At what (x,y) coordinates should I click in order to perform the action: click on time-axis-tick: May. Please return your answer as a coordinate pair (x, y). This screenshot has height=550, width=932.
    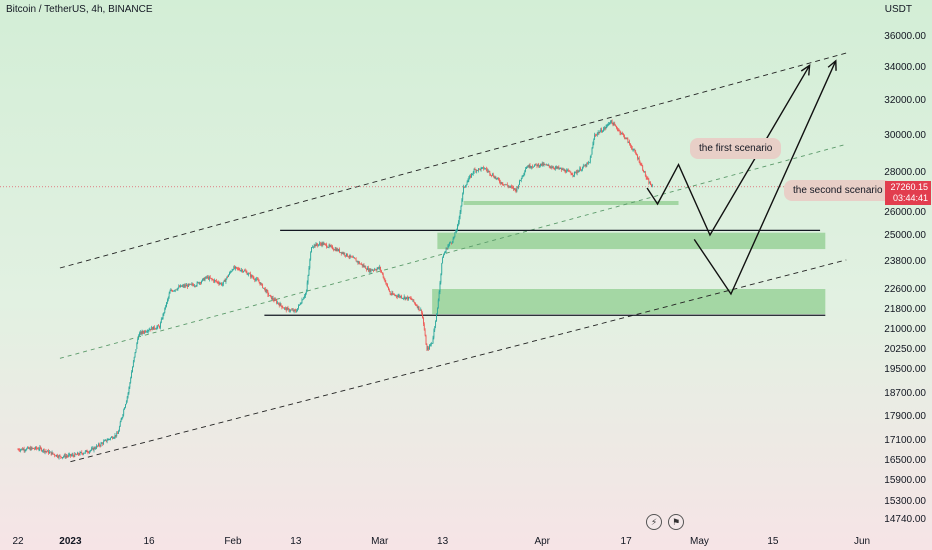
    Looking at the image, I should click on (699, 541).